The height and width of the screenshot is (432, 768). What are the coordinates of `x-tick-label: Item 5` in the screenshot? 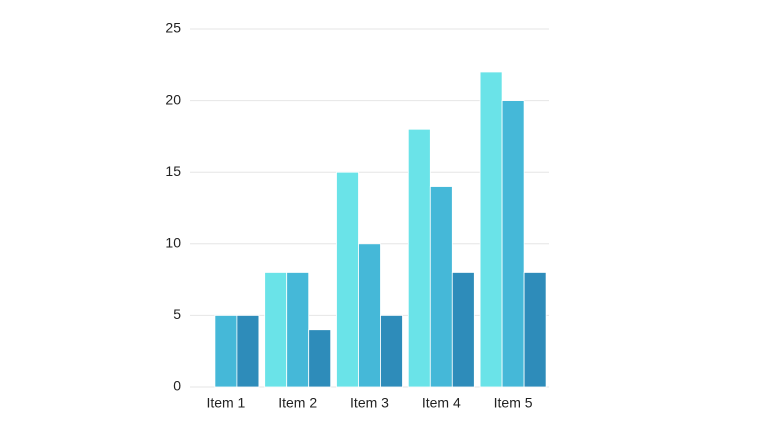 It's located at (513, 403).